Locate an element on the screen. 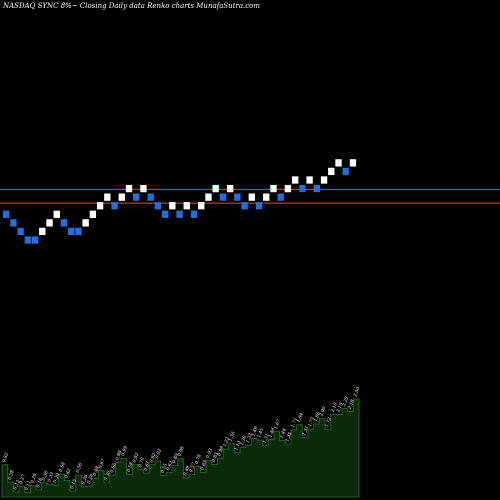 The height and width of the screenshot is (500, 500). volume-label: 0.98 is located at coordinates (181, 452).